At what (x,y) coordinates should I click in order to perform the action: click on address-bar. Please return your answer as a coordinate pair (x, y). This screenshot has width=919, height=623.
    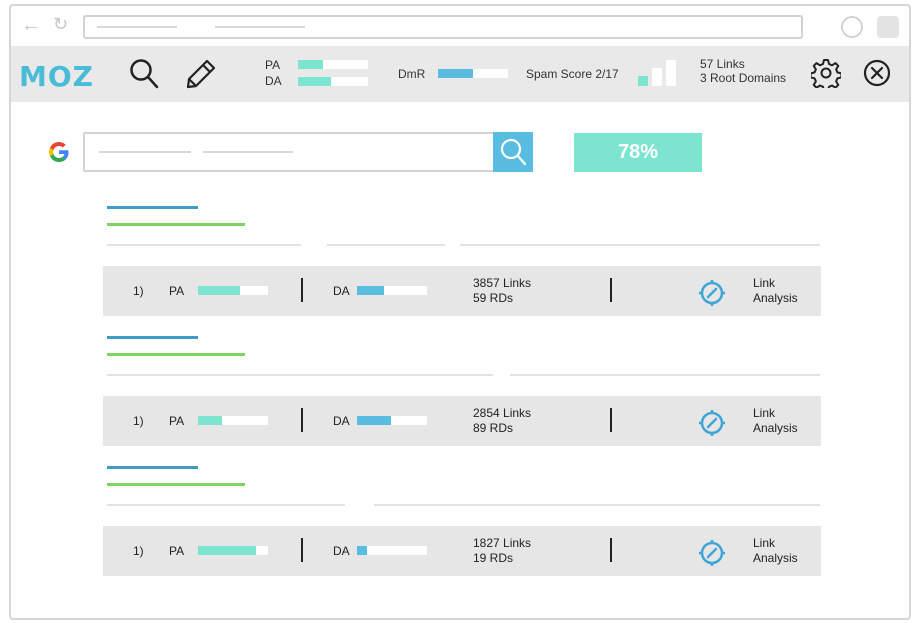
    Looking at the image, I should click on (443, 27).